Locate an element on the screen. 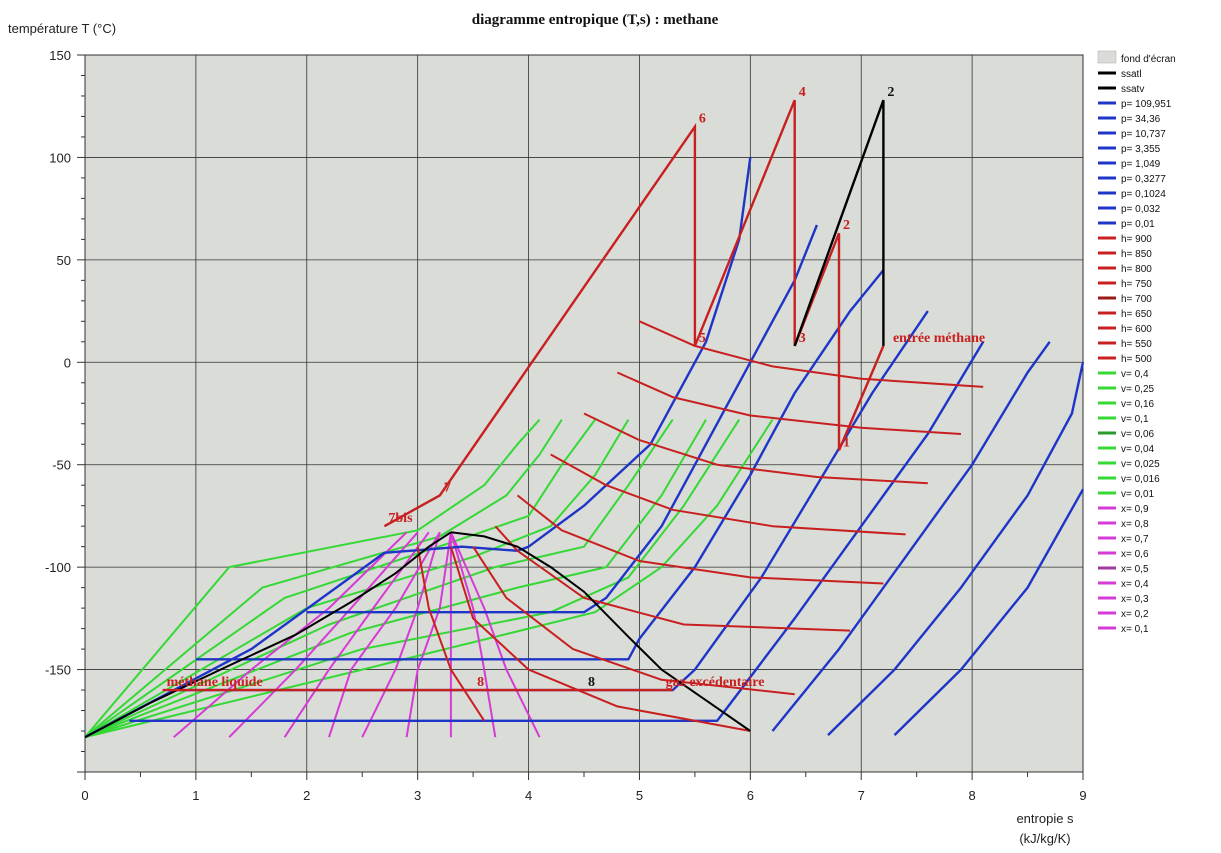 The image size is (1221, 853). y-tick-label: -50 is located at coordinates (61, 465).